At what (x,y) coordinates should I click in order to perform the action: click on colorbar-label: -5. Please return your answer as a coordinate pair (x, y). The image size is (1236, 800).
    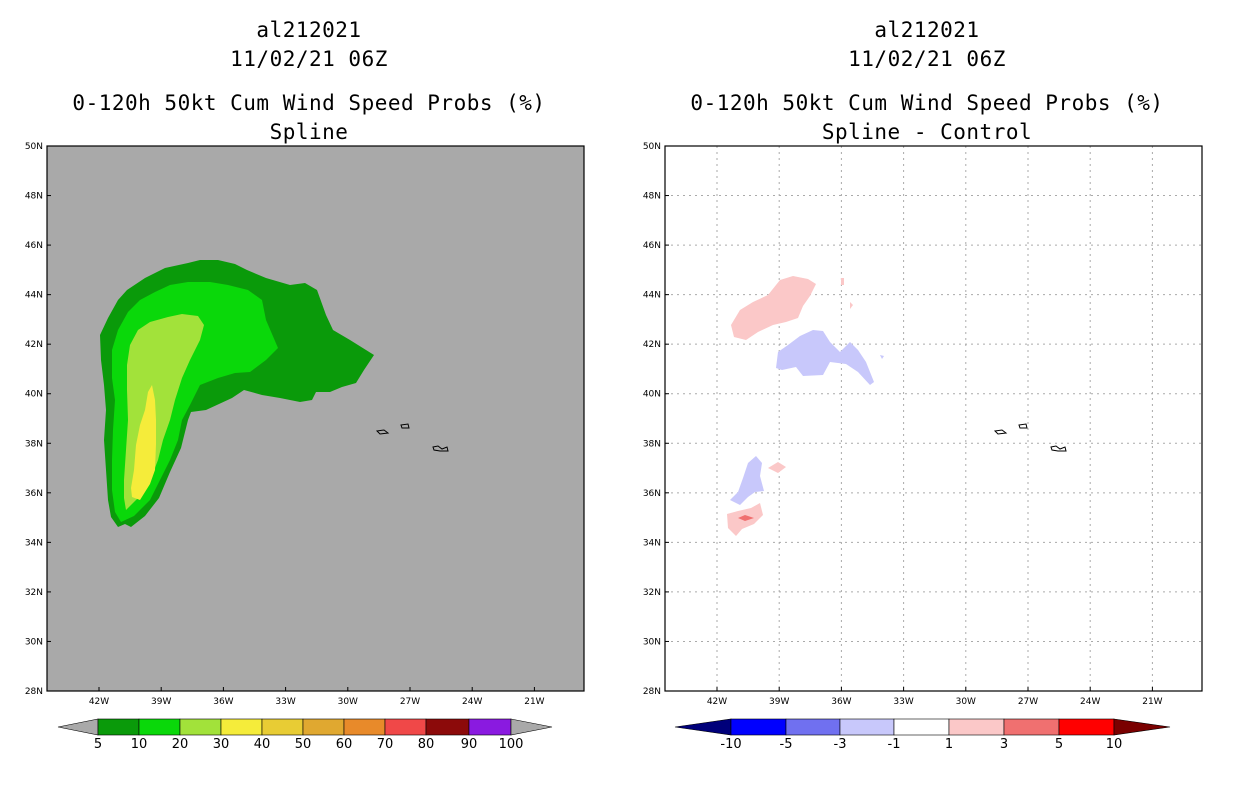
    Looking at the image, I should click on (786, 744).